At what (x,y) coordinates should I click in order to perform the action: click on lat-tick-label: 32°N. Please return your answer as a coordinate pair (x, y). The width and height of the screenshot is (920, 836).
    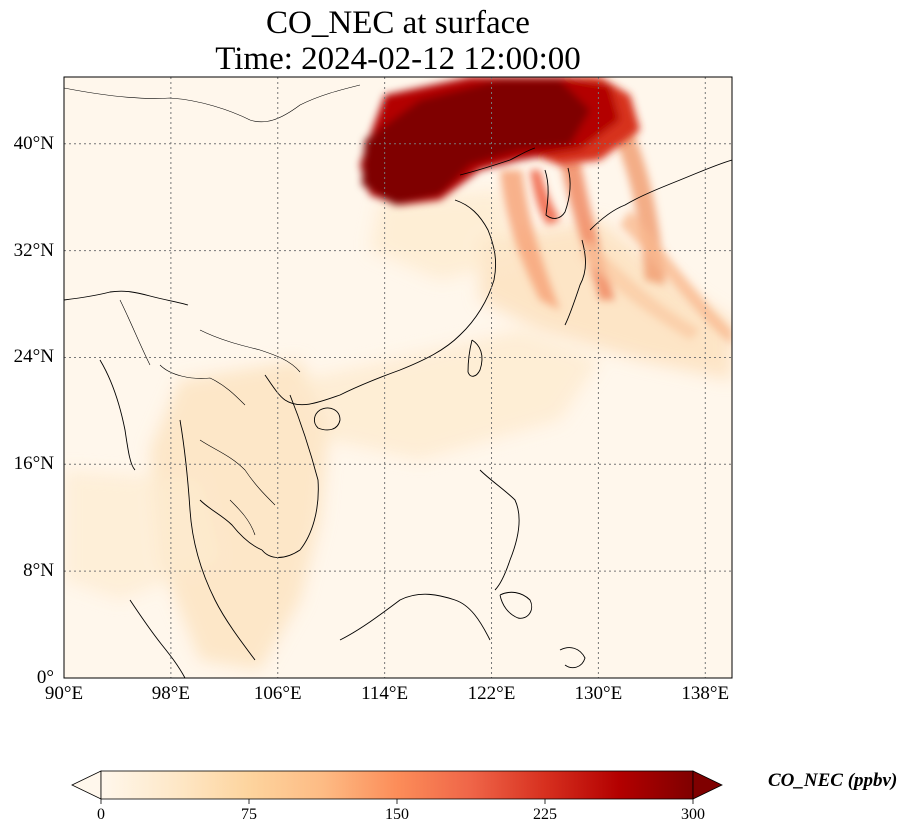
    Looking at the image, I should click on (33, 250).